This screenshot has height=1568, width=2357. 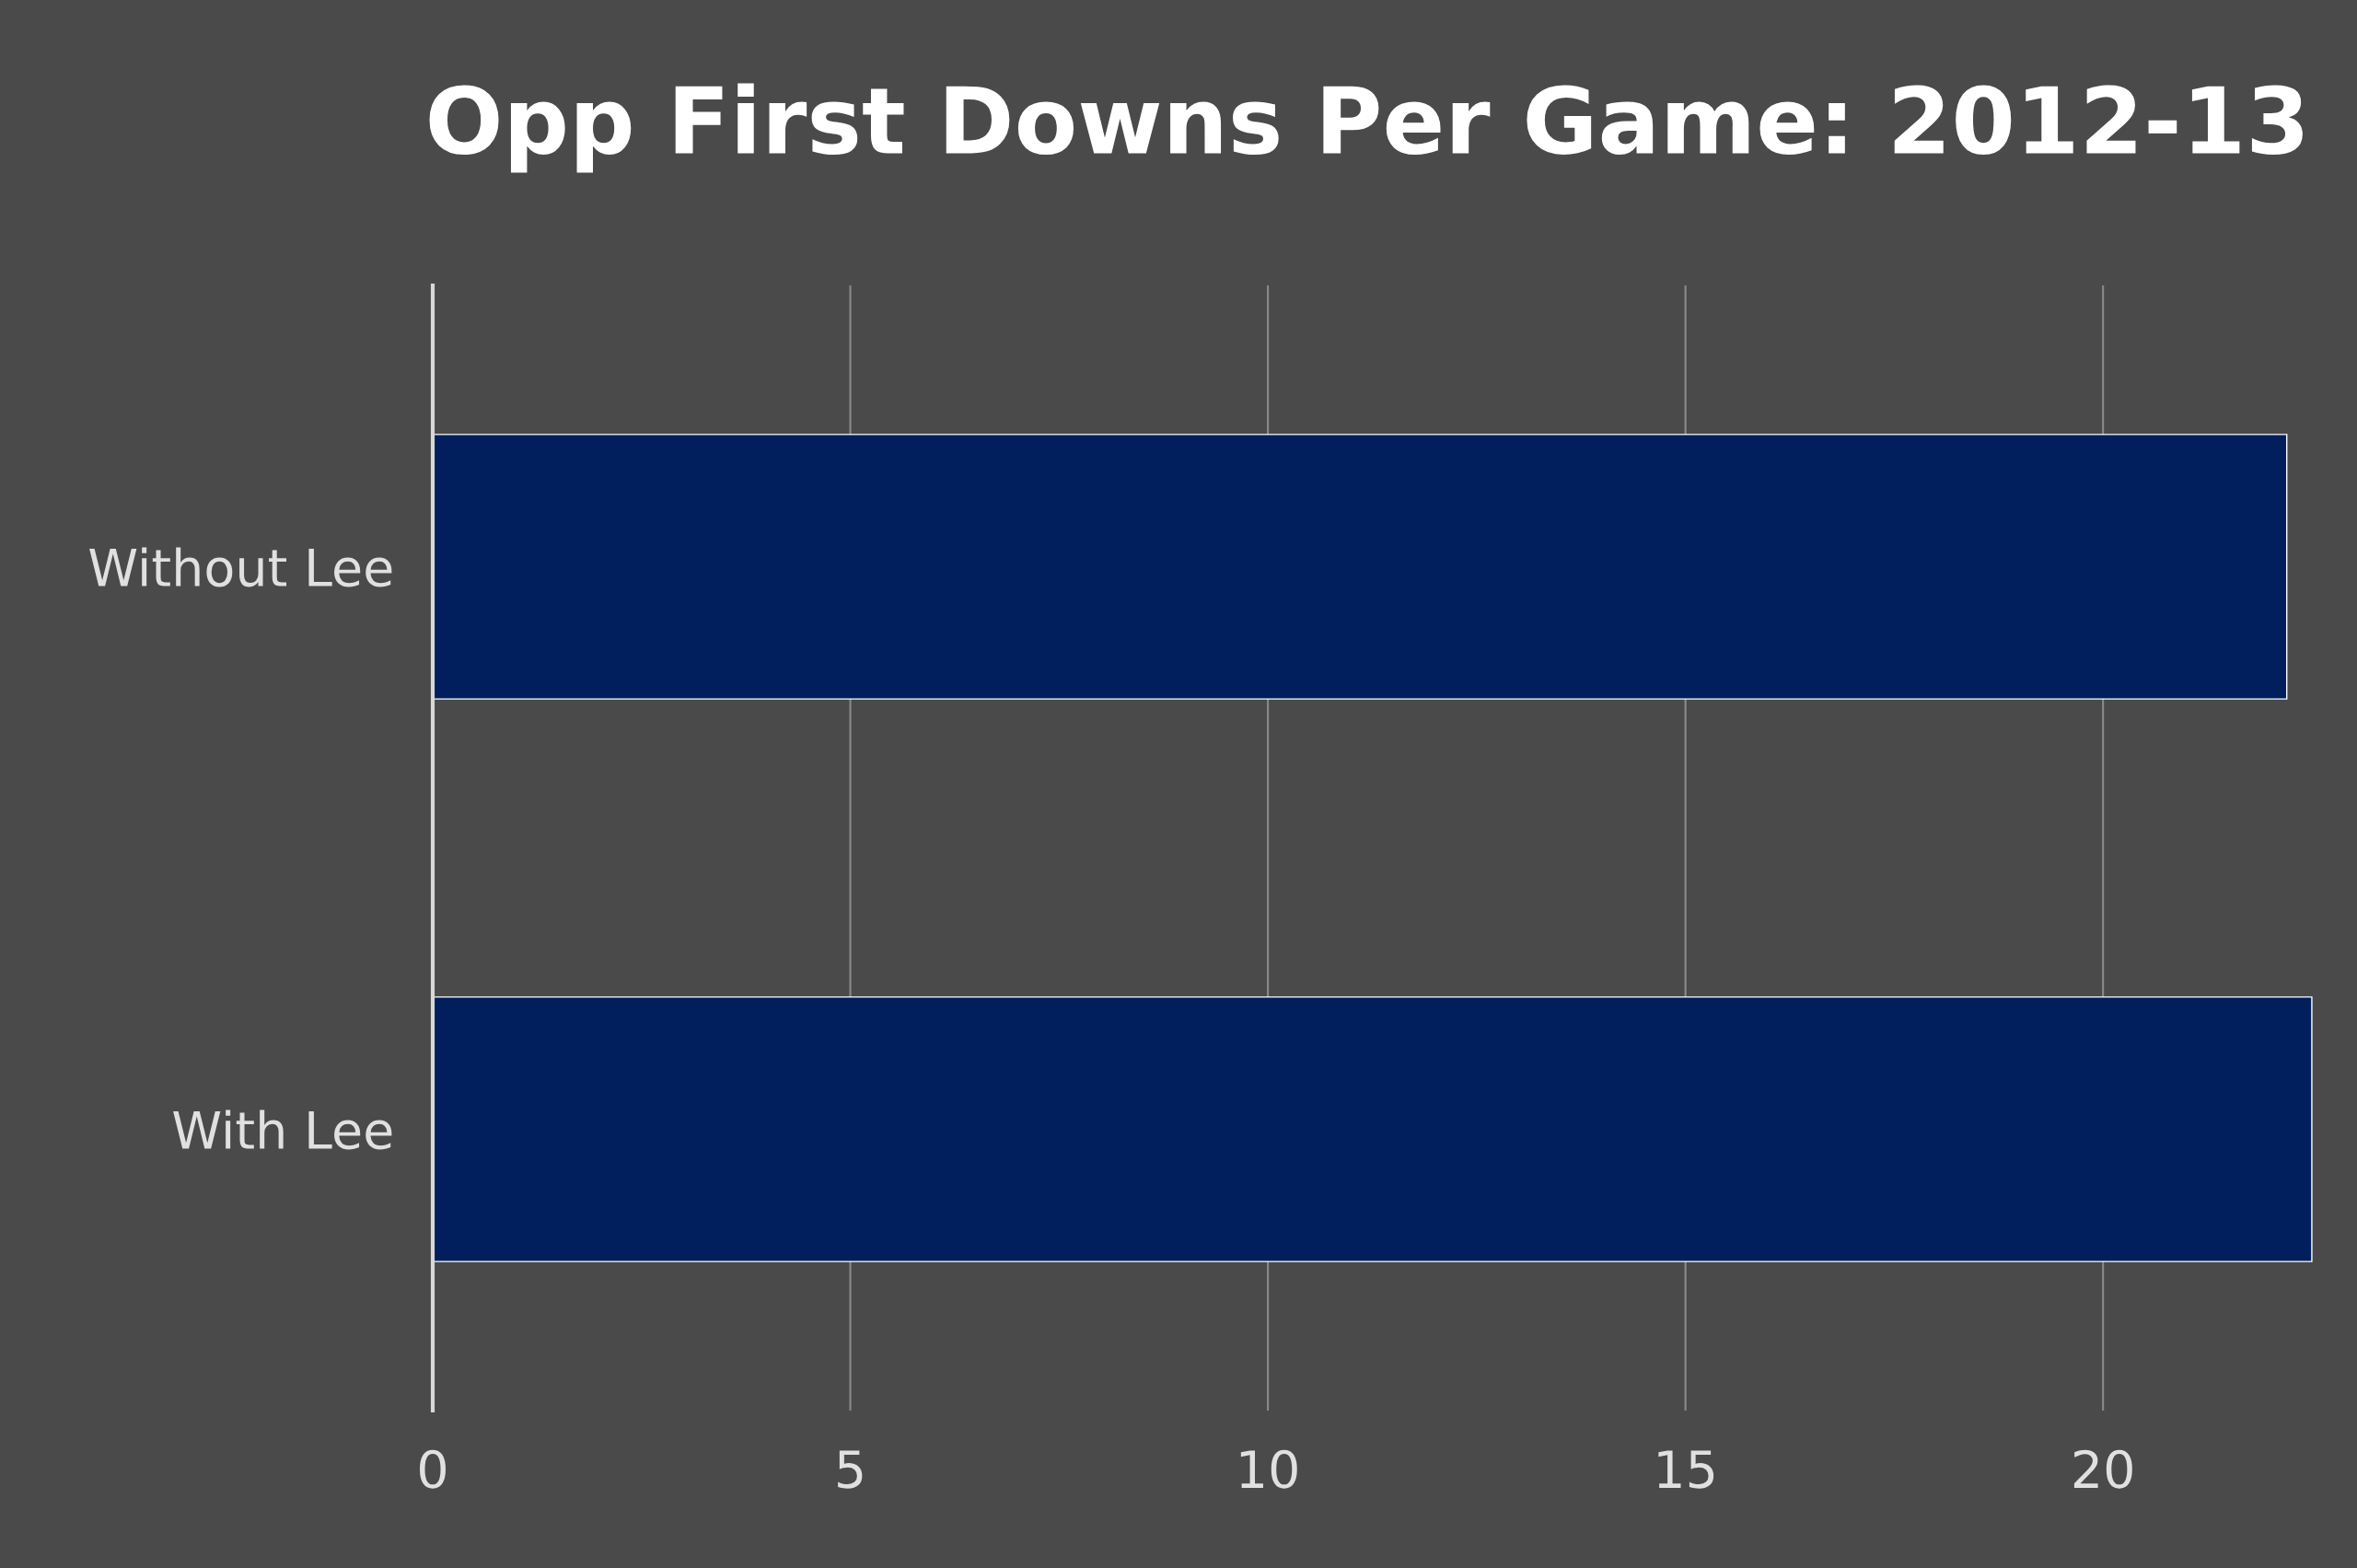 What do you see at coordinates (850, 1469) in the screenshot?
I see `x-tick-label: 5` at bounding box center [850, 1469].